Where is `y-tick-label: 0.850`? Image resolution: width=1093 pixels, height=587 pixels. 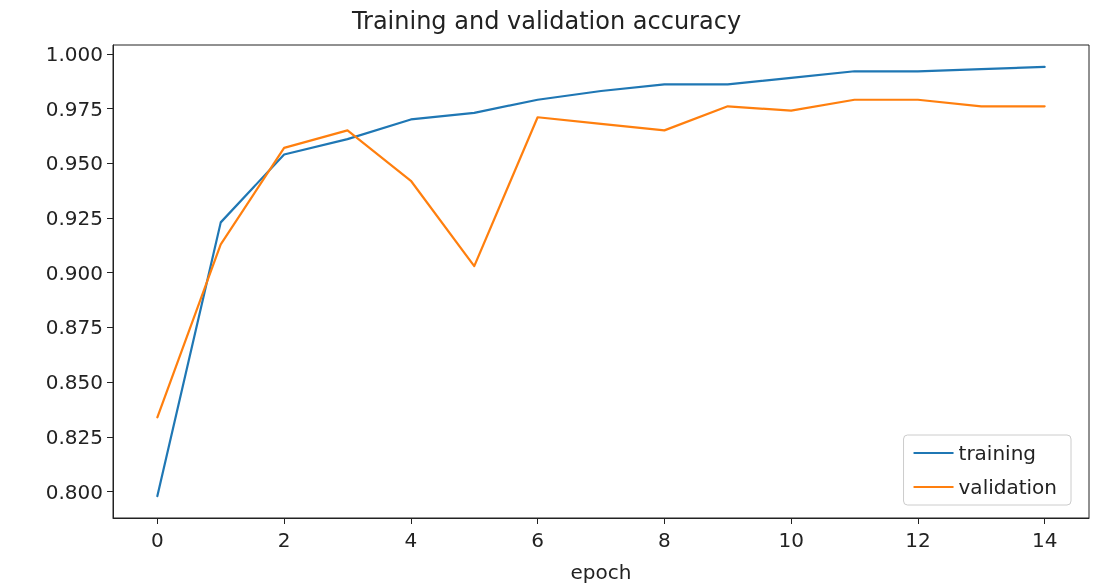 y-tick-label: 0.850 is located at coordinates (74, 382).